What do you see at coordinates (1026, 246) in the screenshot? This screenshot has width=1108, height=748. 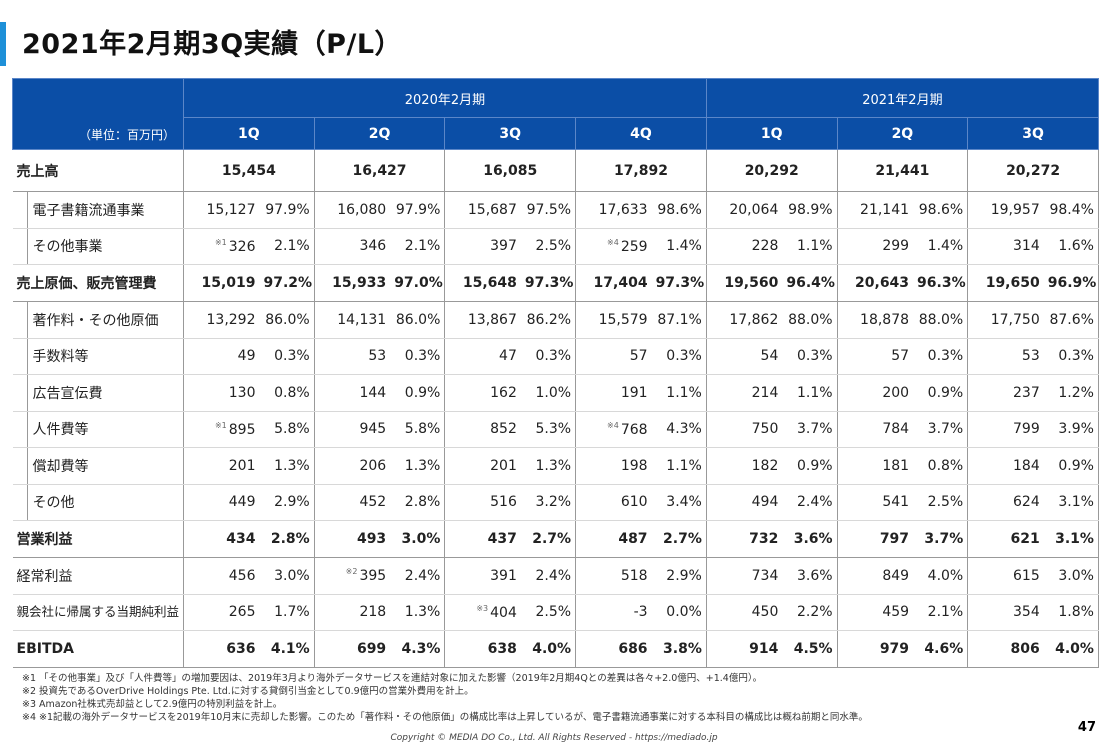 I see `amount: 314` at bounding box center [1026, 246].